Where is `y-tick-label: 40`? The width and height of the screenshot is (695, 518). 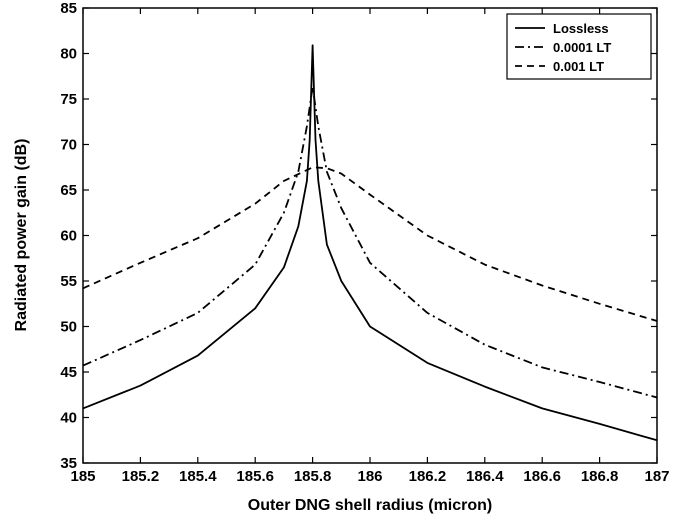
y-tick-label: 40 is located at coordinates (68, 418).